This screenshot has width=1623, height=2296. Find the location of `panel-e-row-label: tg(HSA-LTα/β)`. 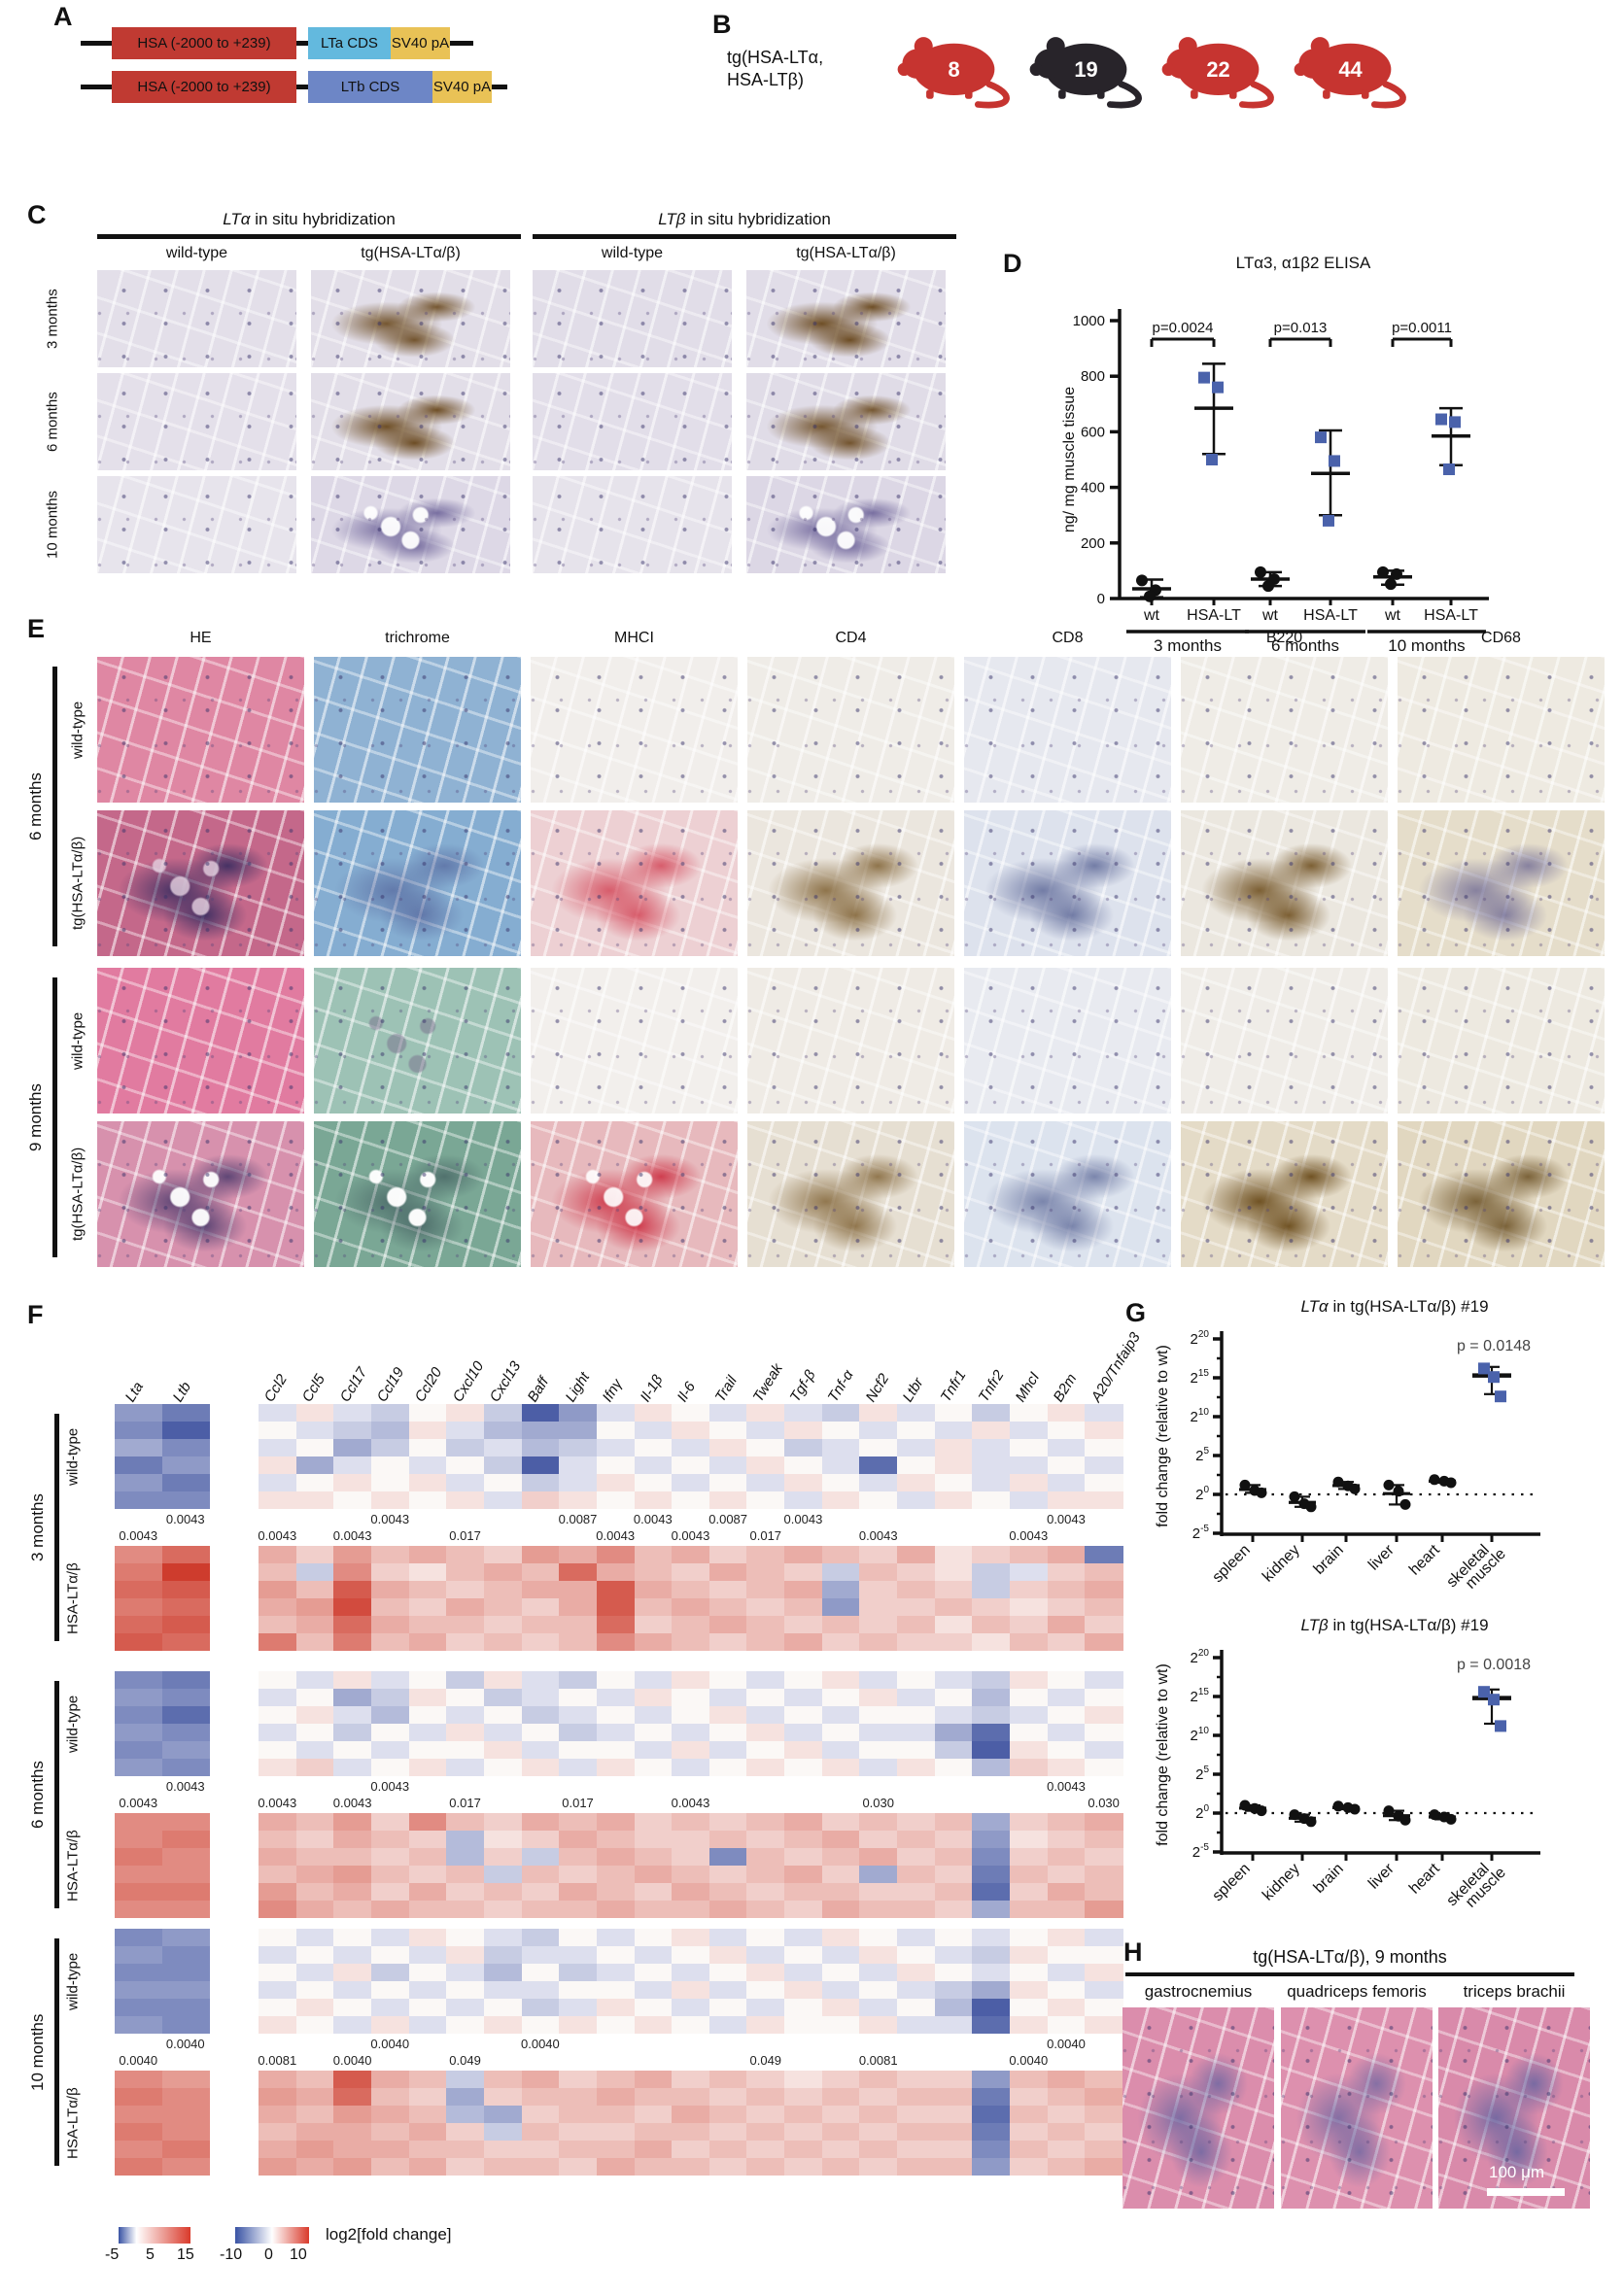

panel-e-row-label: tg(HSA-LTα/β) is located at coordinates (77, 1194).